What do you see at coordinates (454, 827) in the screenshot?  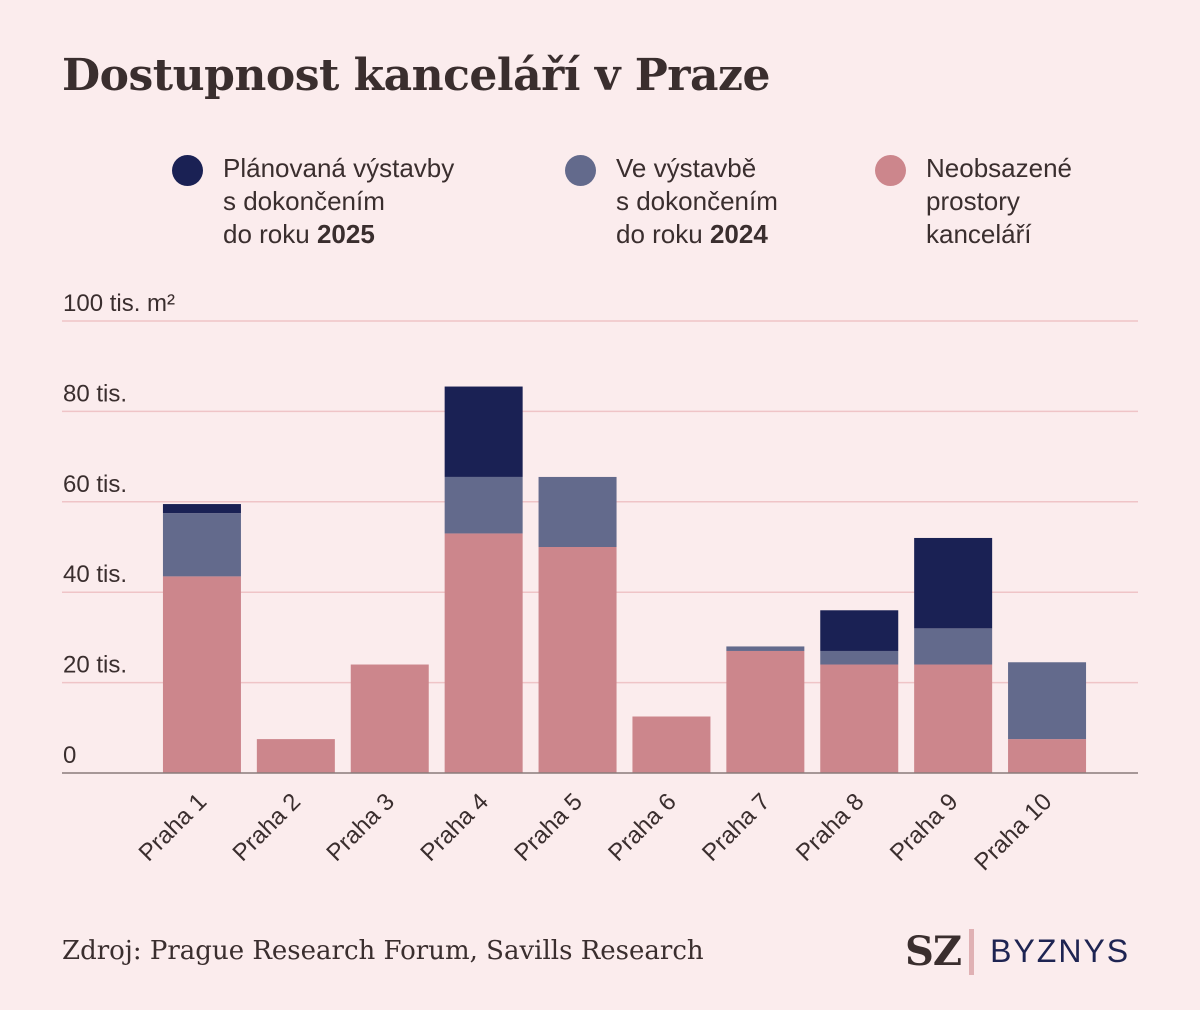 I see `x-tick-label: Praha 4` at bounding box center [454, 827].